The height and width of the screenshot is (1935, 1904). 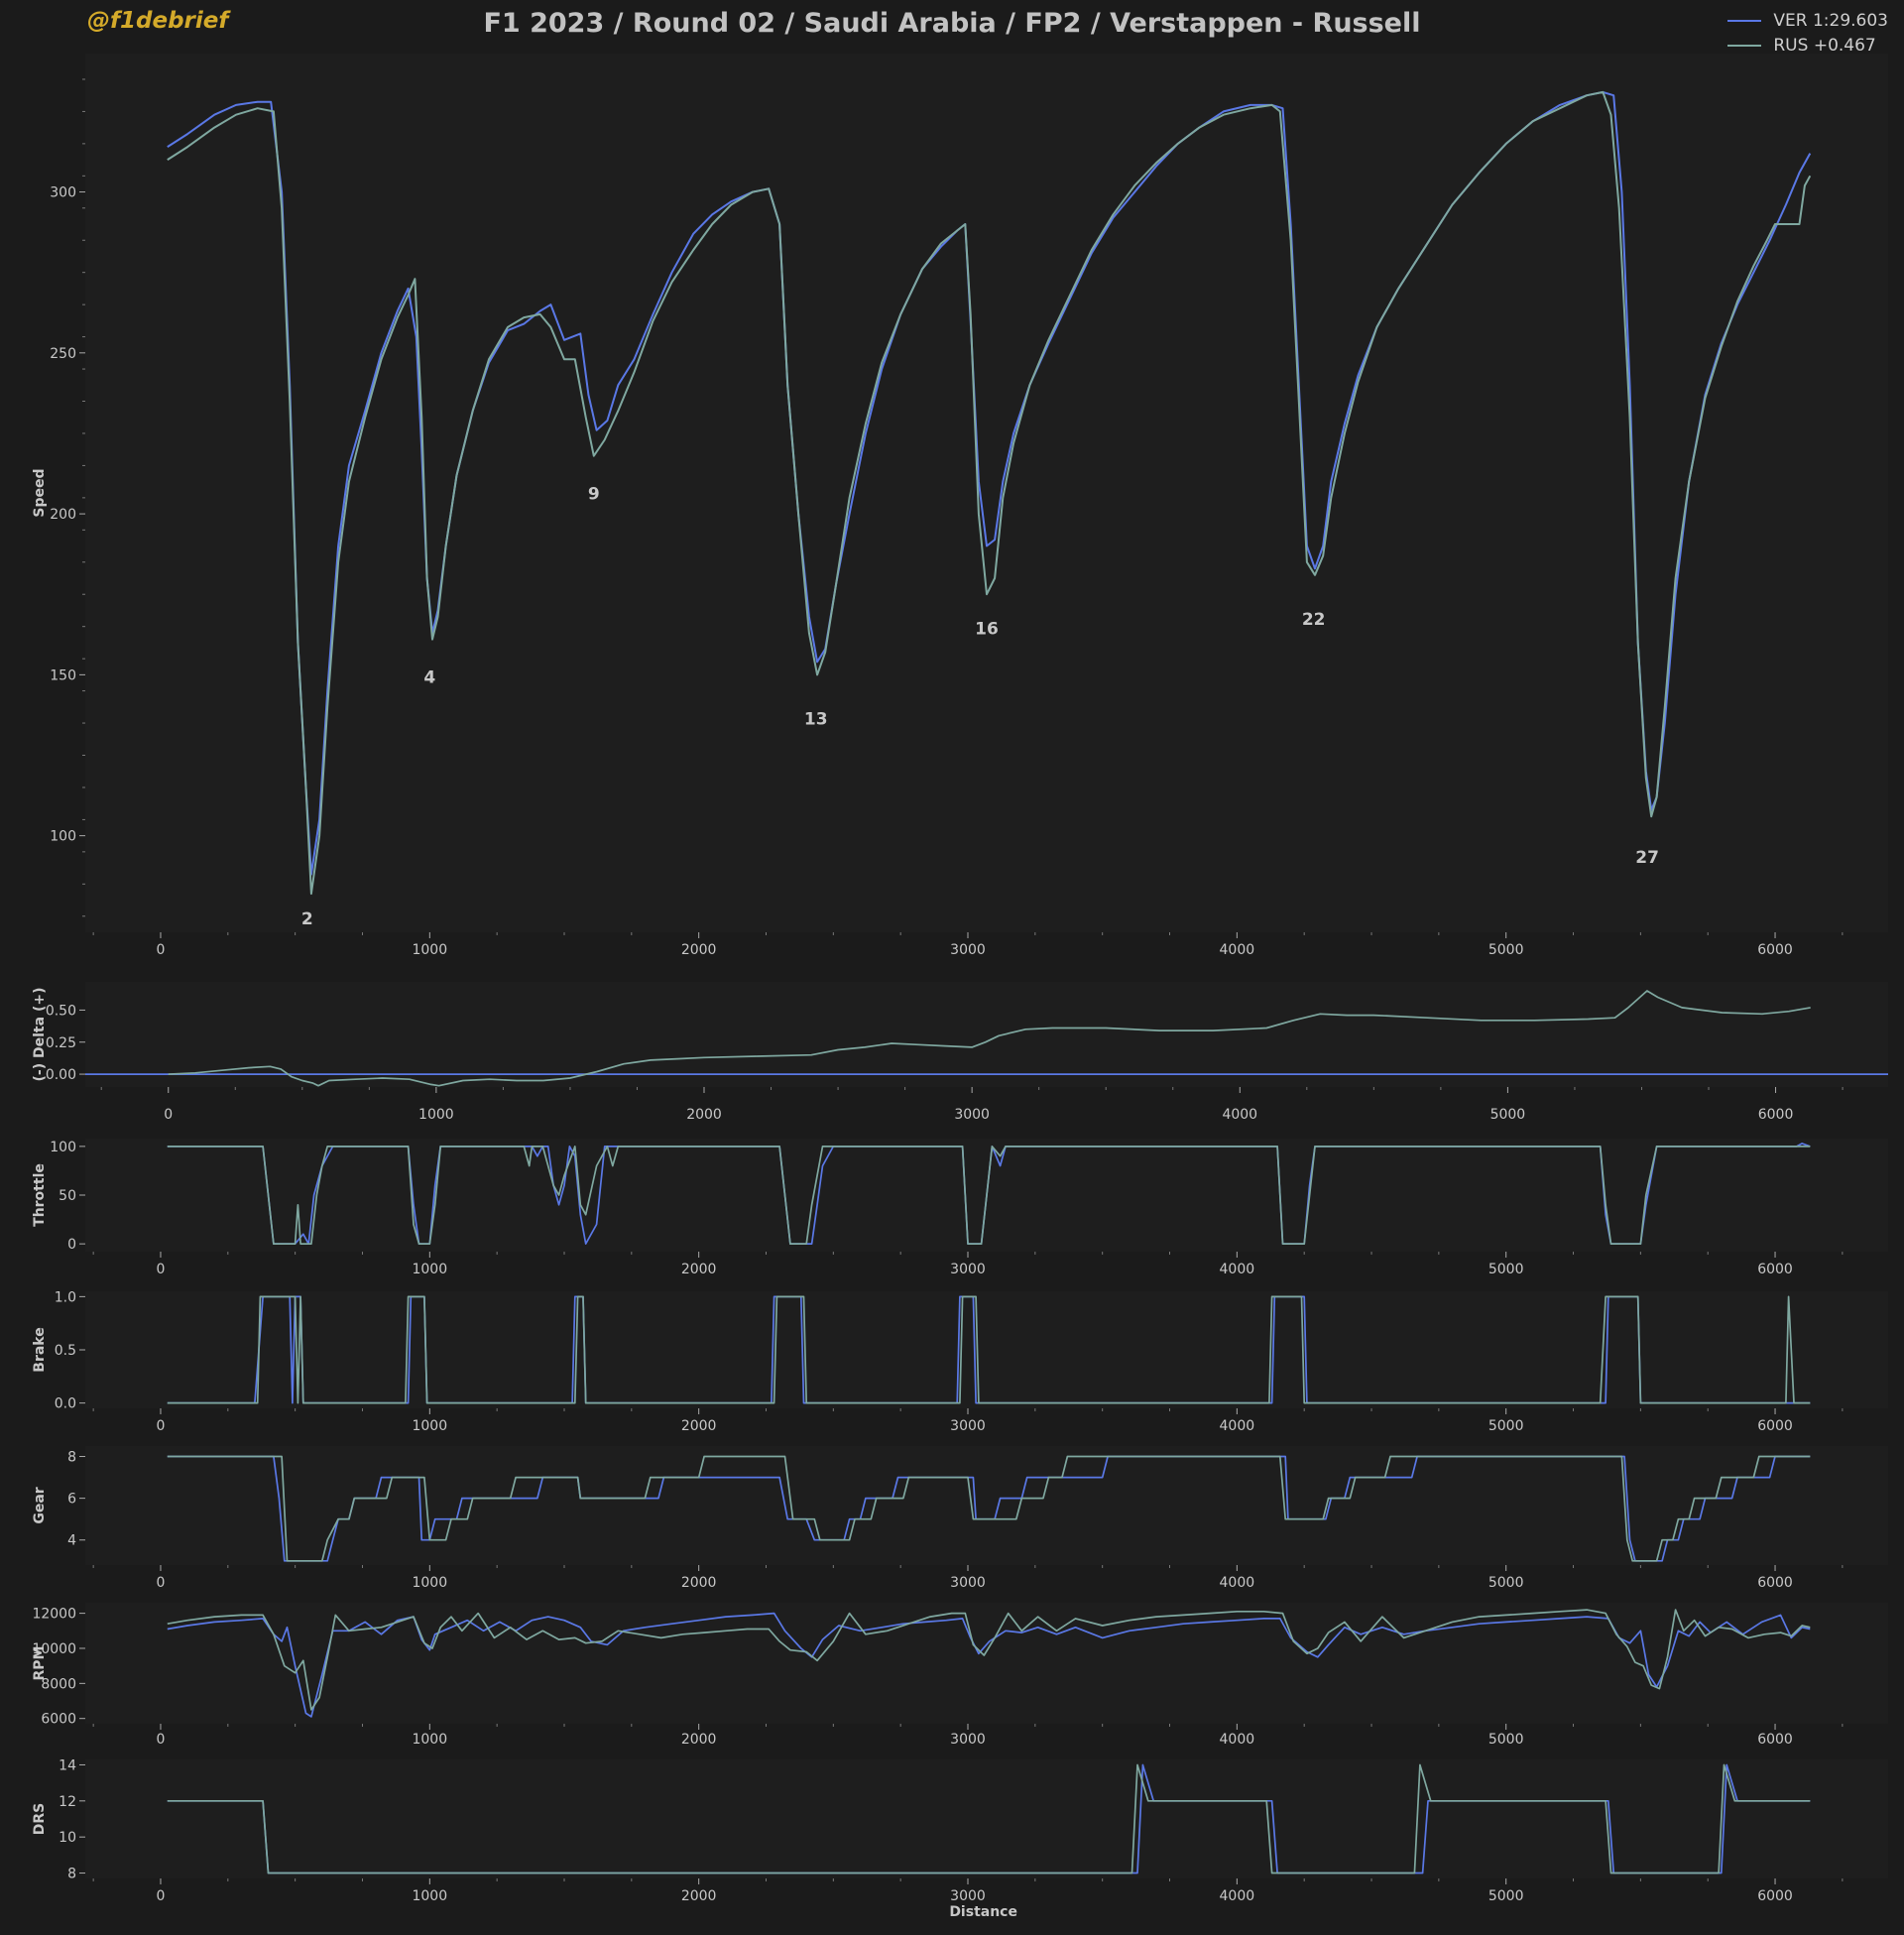 I want to click on y-tick-label: 12, so click(x=67, y=1802).